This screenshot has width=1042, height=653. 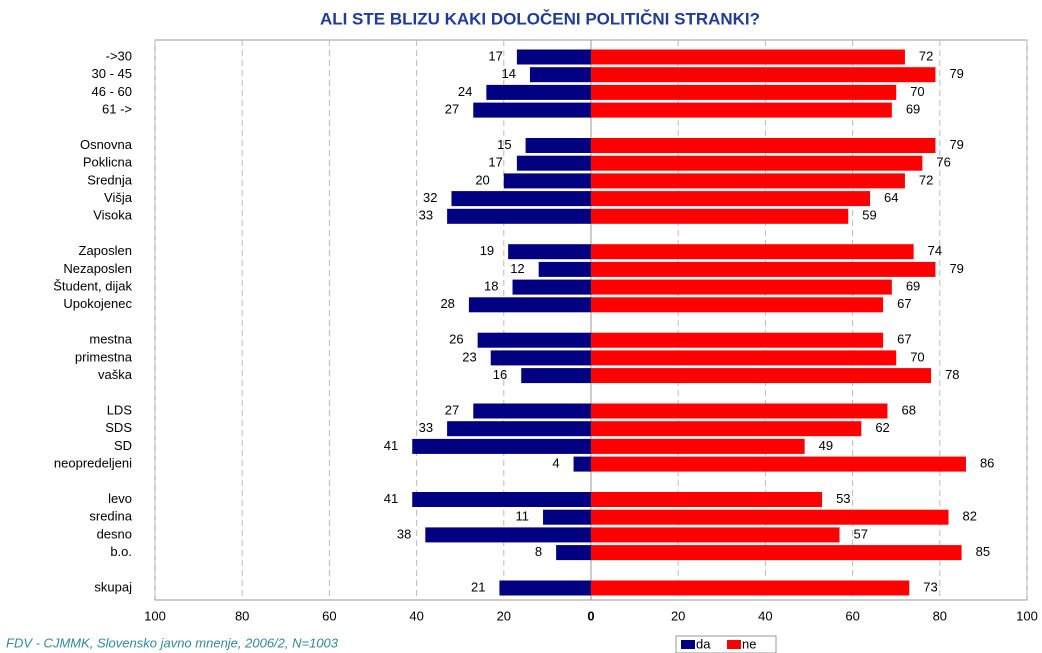 What do you see at coordinates (491, 286) in the screenshot?
I see `data-label: 18` at bounding box center [491, 286].